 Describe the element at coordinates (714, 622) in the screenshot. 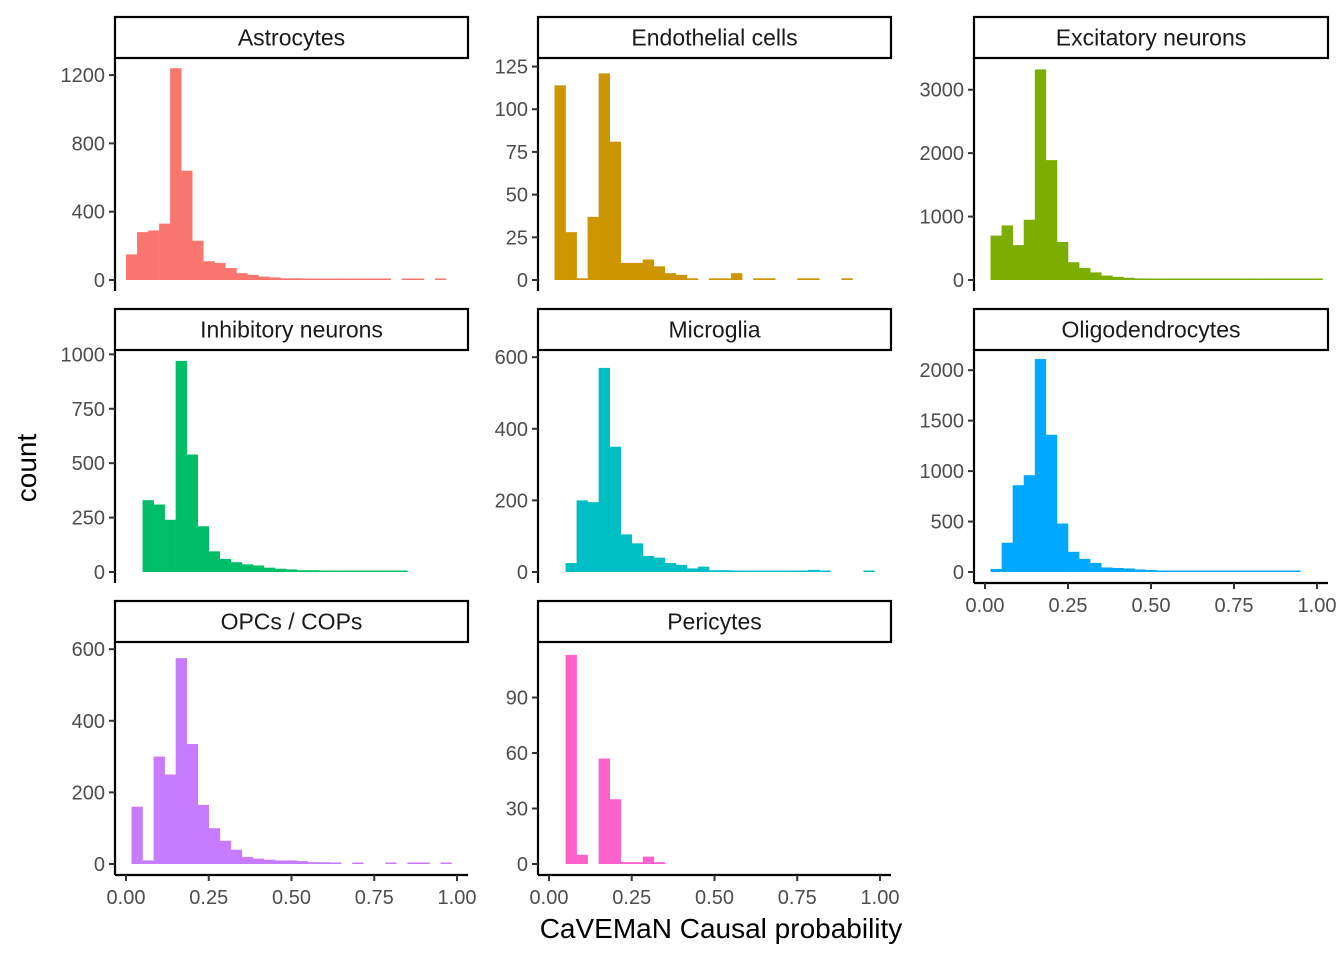

I see `facet-title-pericytes: Pericytes` at that location.